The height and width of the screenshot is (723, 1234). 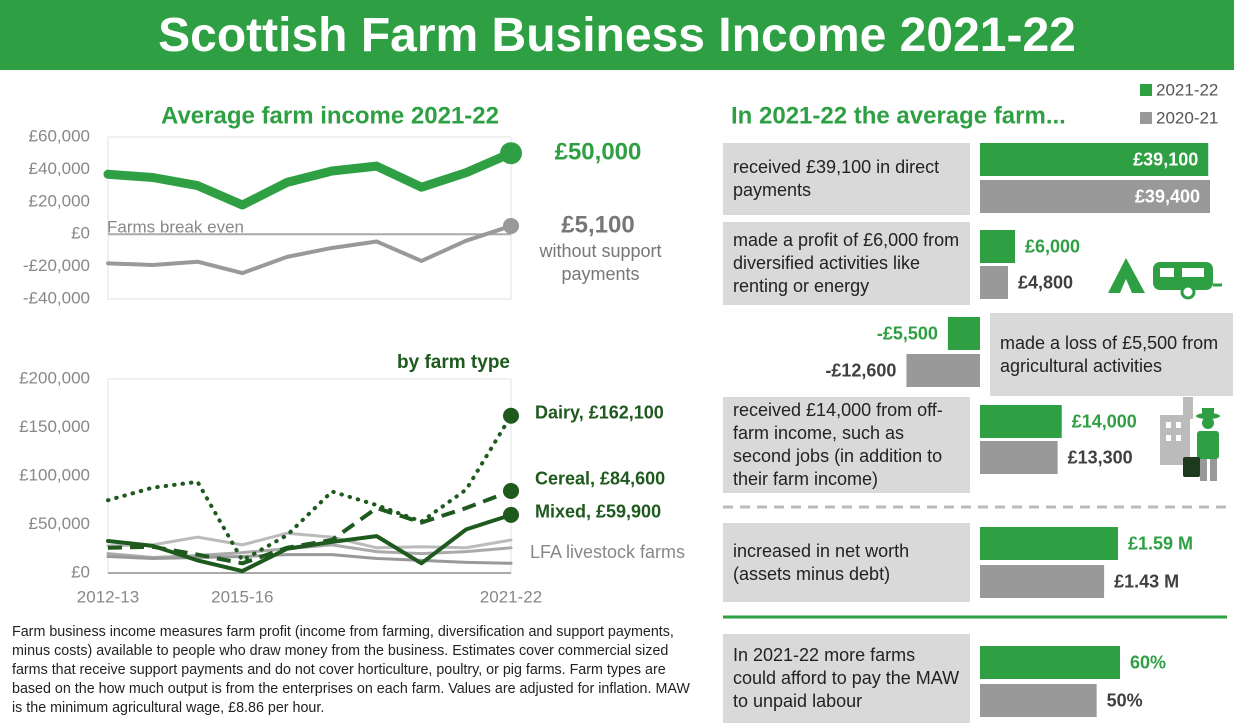 I want to click on annotation: without support payments, so click(x=600, y=262).